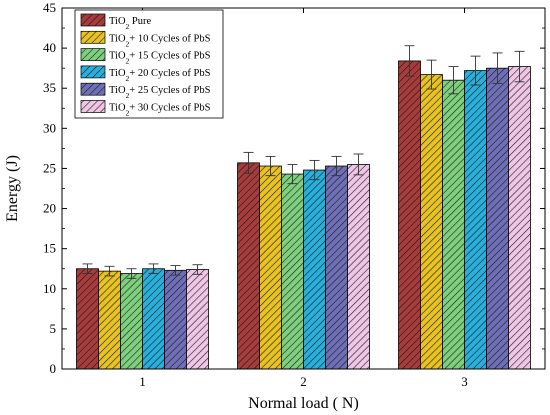 The height and width of the screenshot is (415, 550). Describe the element at coordinates (49, 7) in the screenshot. I see `y-tick-label: 45` at that location.